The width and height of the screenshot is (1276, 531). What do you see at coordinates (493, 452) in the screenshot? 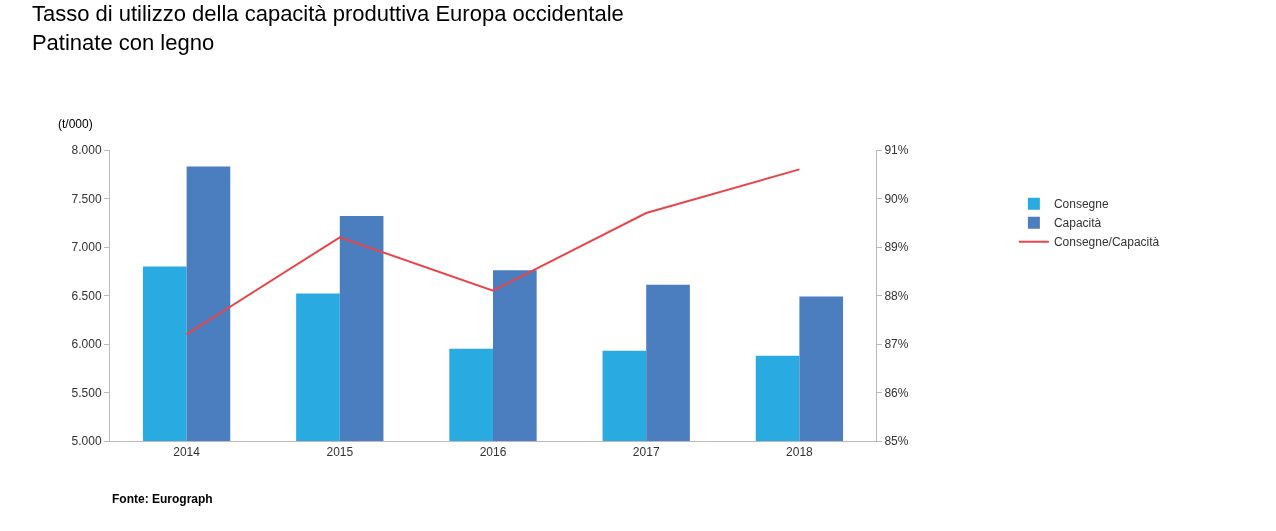
I see `x-tick-label: 2016` at bounding box center [493, 452].